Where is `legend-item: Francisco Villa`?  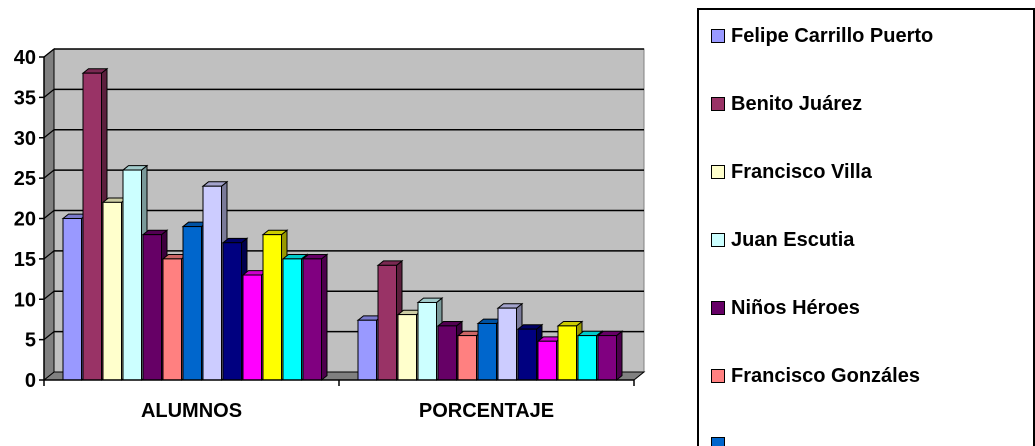
legend-item: Francisco Villa is located at coordinates (791, 172).